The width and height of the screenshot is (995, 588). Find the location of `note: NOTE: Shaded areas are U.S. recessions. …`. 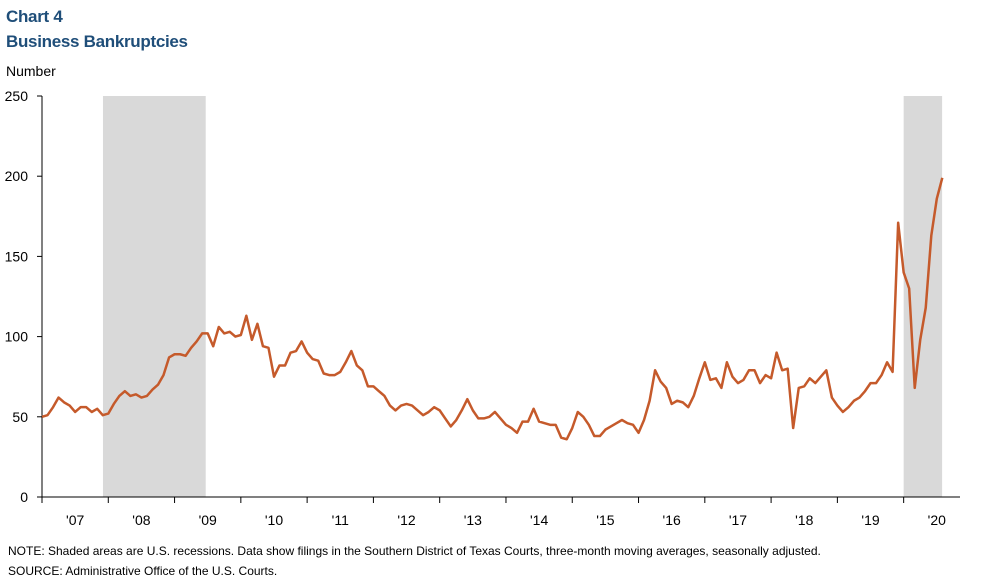

note: NOTE: Shaded areas are U.S. recessions. … is located at coordinates (414, 551).